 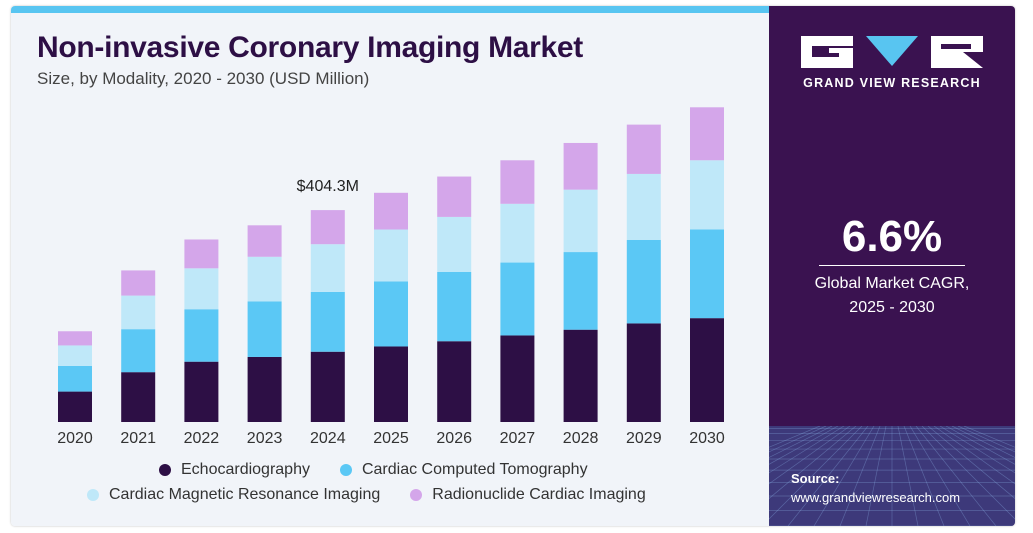 I want to click on x-tick-label-2020: 2020, so click(x=75, y=438).